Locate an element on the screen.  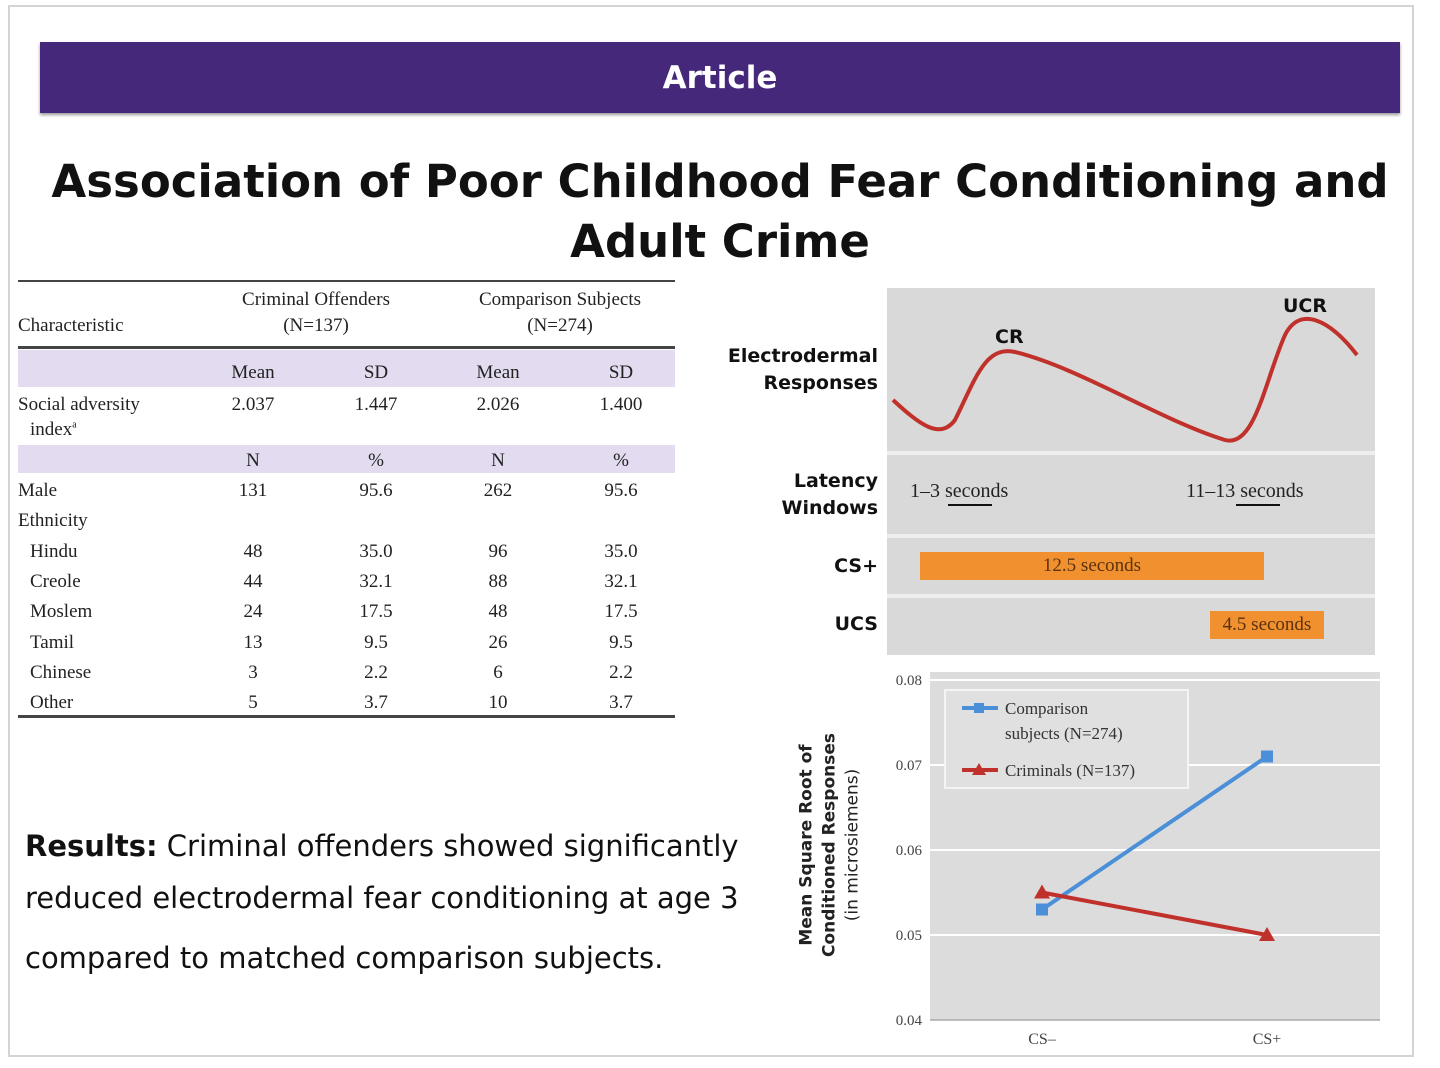
subheader-cell: N is located at coordinates (498, 460).